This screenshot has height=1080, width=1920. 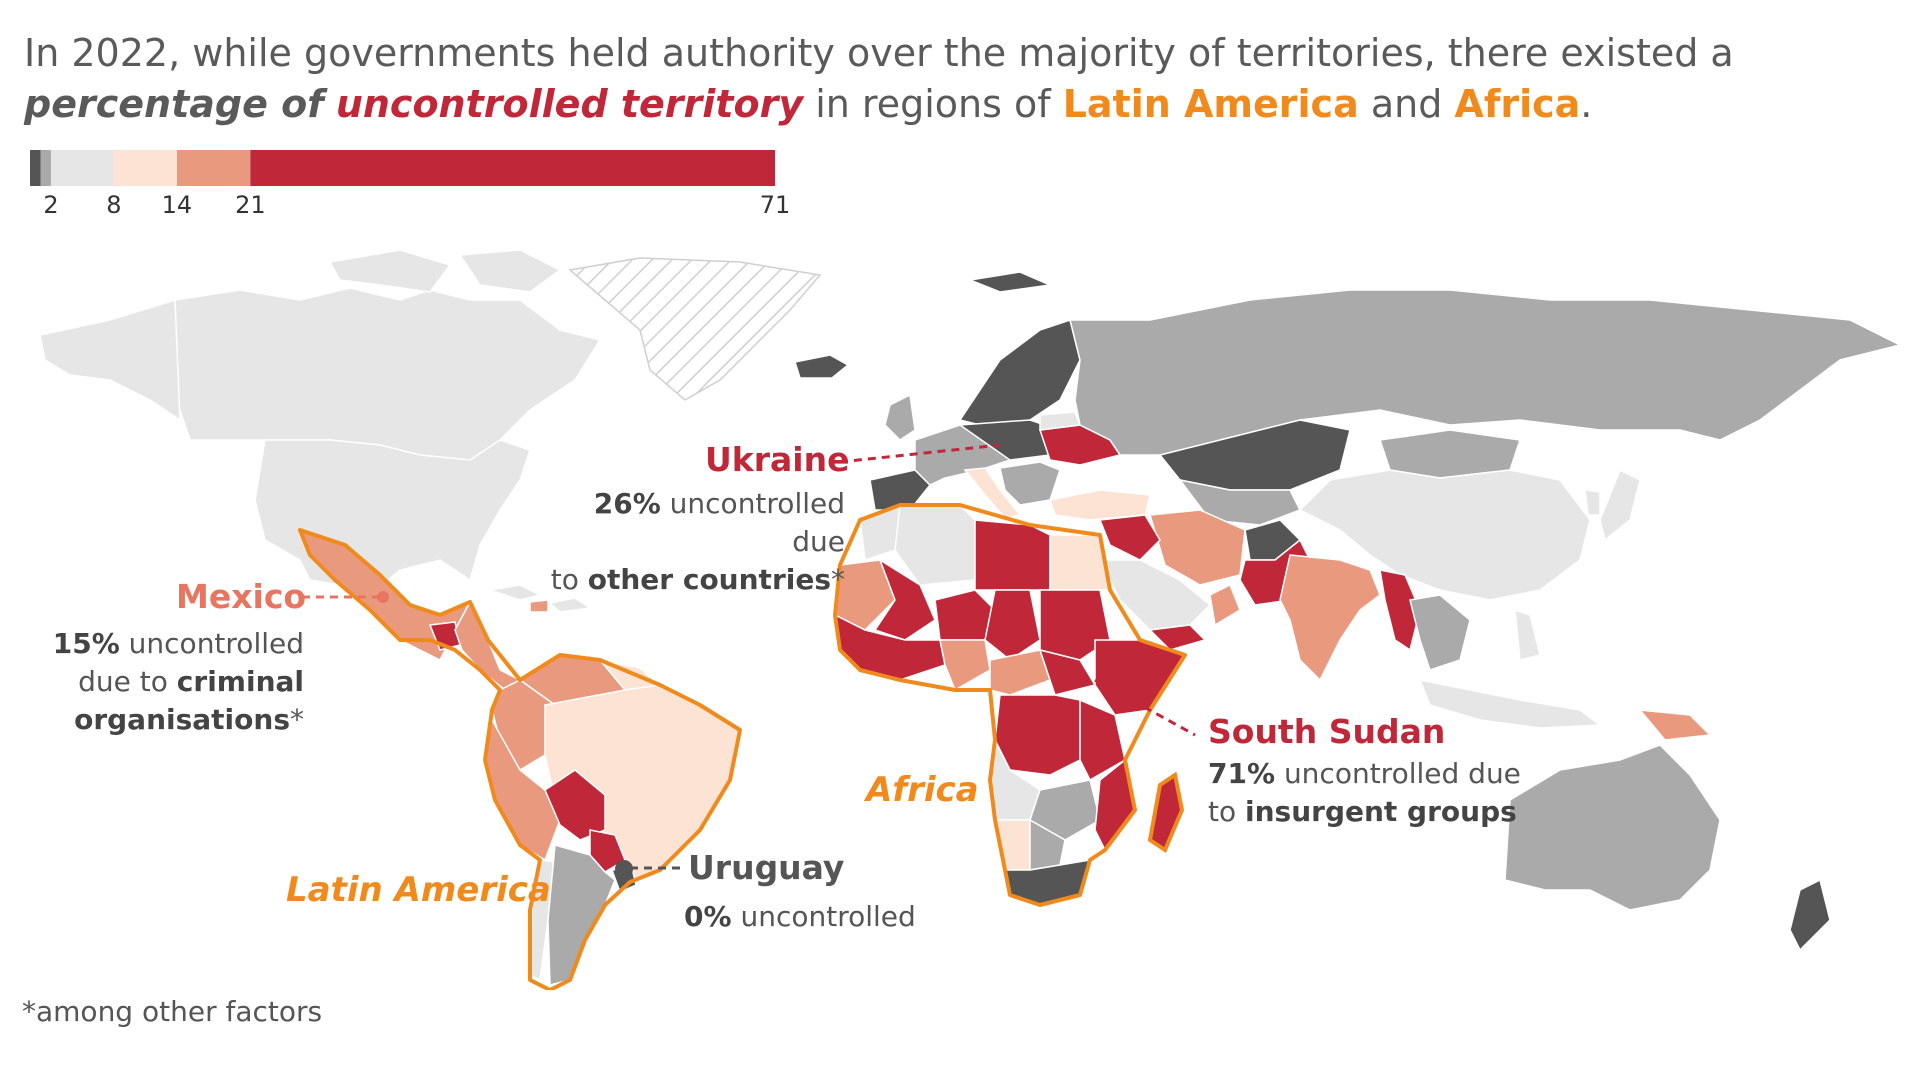 What do you see at coordinates (1486, 372) in the screenshot?
I see `country-russia` at bounding box center [1486, 372].